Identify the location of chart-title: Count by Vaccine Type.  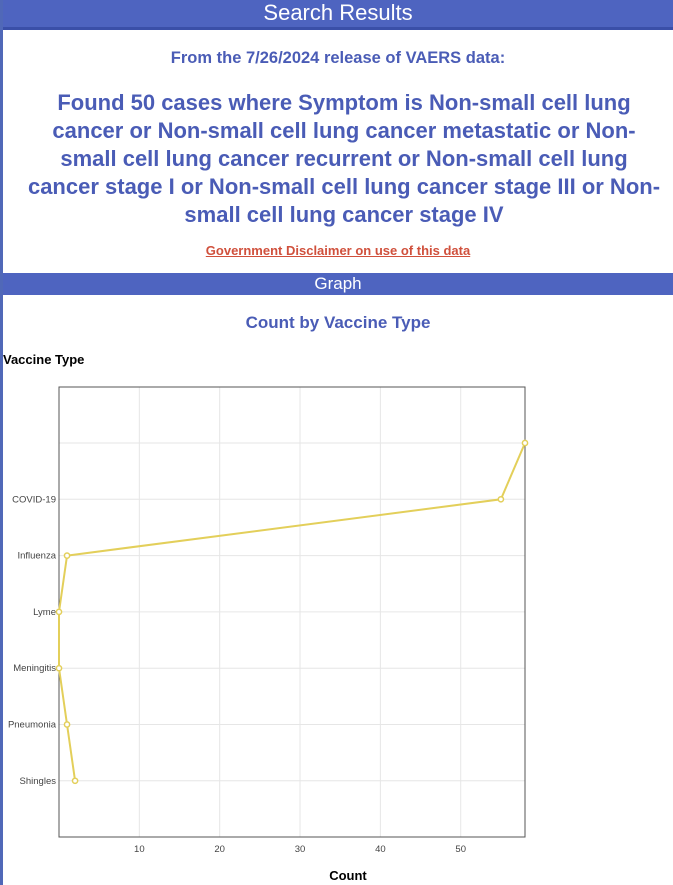
(338, 322).